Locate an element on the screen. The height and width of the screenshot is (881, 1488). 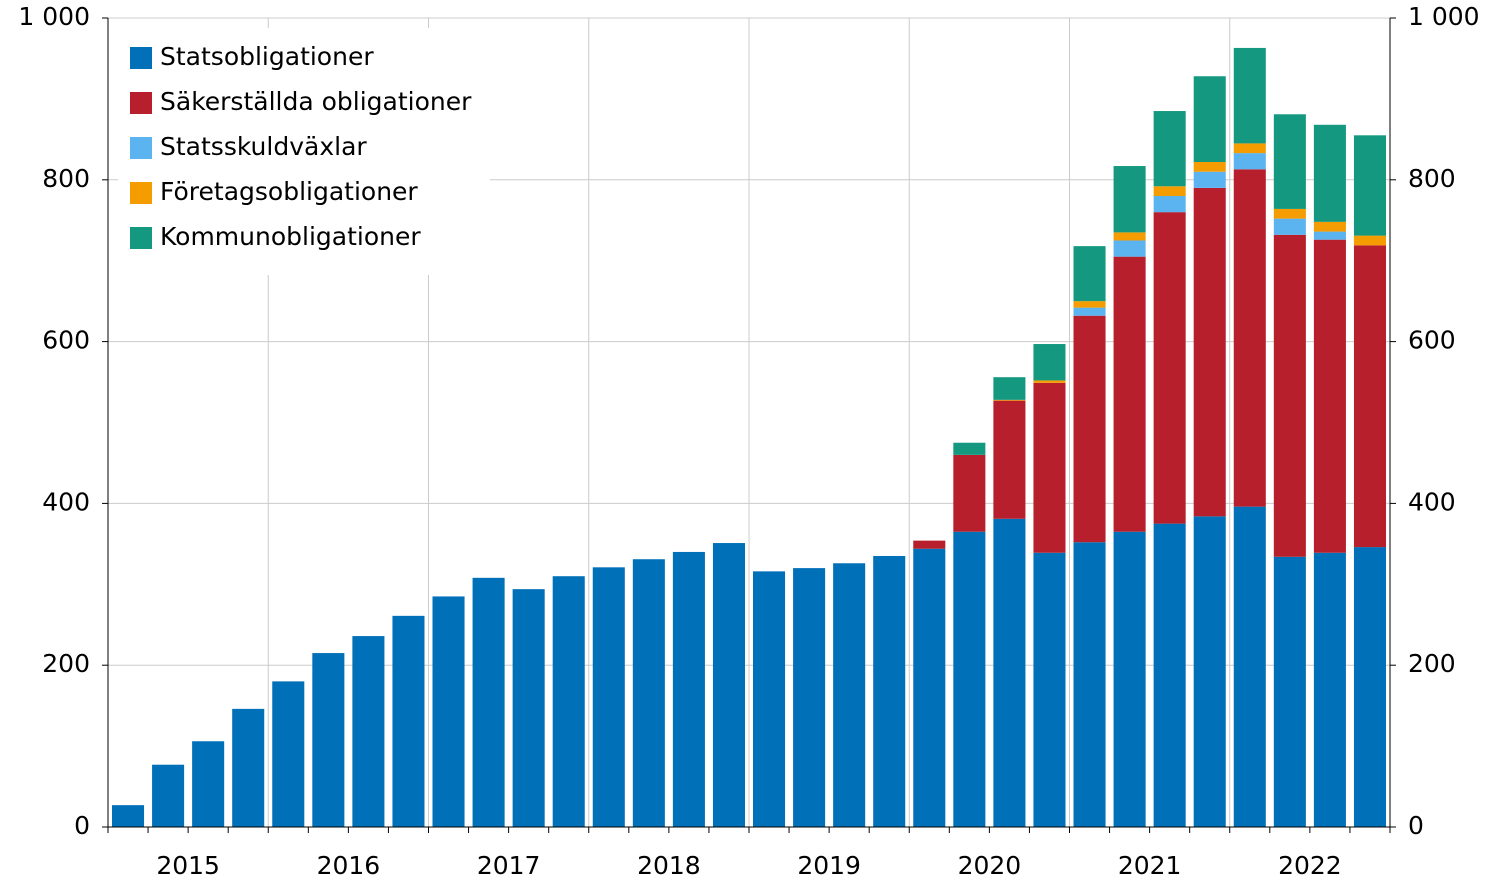
legend-label: Företagsobligationer is located at coordinates (289, 191).